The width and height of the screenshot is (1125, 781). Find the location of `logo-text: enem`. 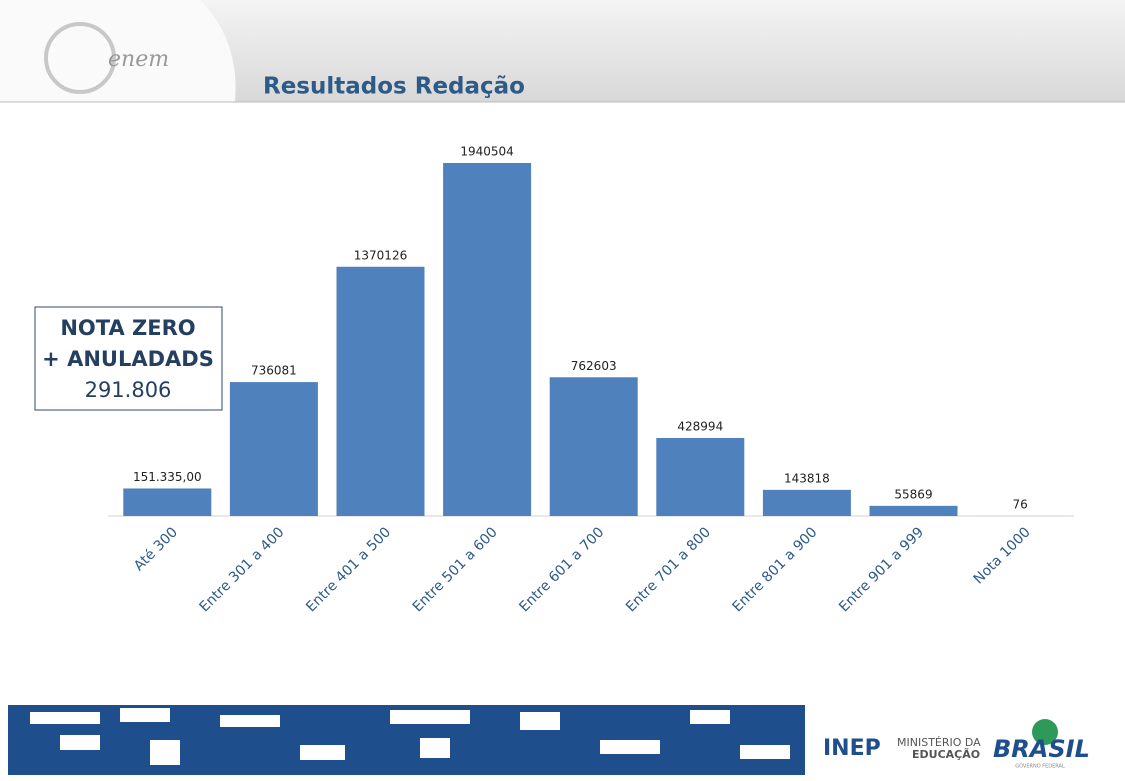

logo-text: enem is located at coordinates (138, 59).